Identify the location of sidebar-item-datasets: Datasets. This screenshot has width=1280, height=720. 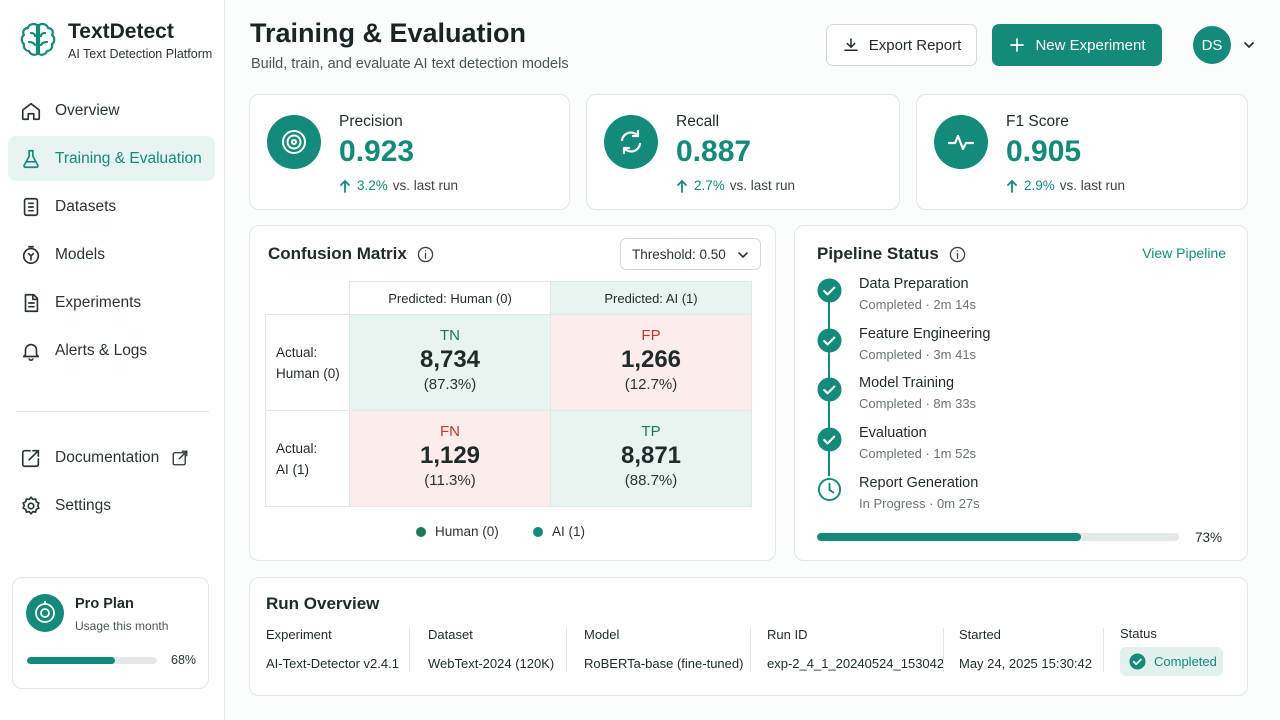
(111, 206).